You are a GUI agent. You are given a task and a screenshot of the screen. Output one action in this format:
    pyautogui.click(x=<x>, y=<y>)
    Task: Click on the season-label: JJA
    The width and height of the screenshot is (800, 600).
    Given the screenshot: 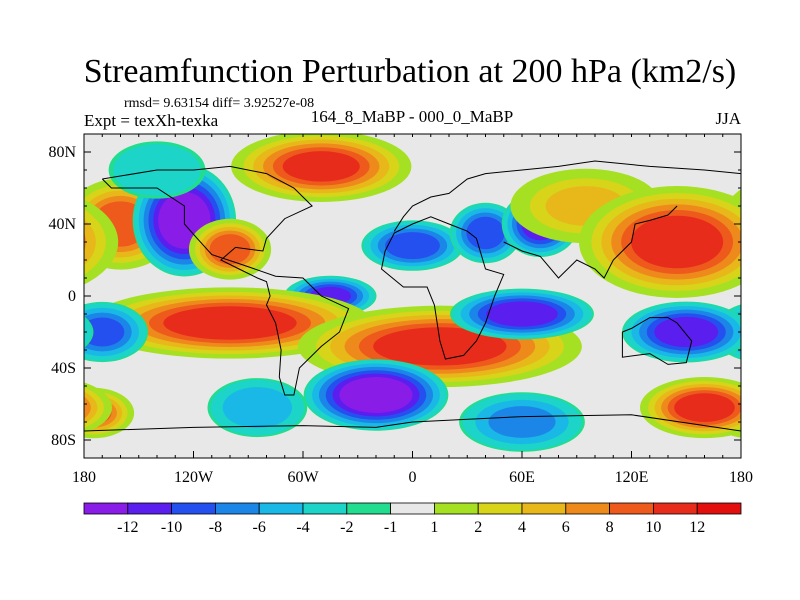 What is the action you would take?
    pyautogui.click(x=728, y=118)
    